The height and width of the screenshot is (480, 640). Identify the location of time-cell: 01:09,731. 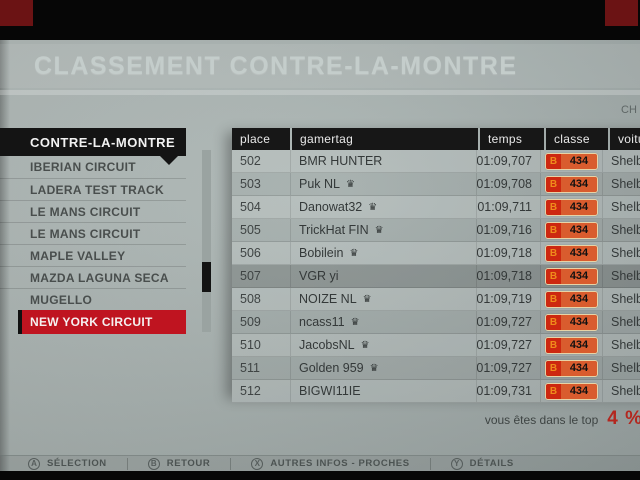
(508, 391).